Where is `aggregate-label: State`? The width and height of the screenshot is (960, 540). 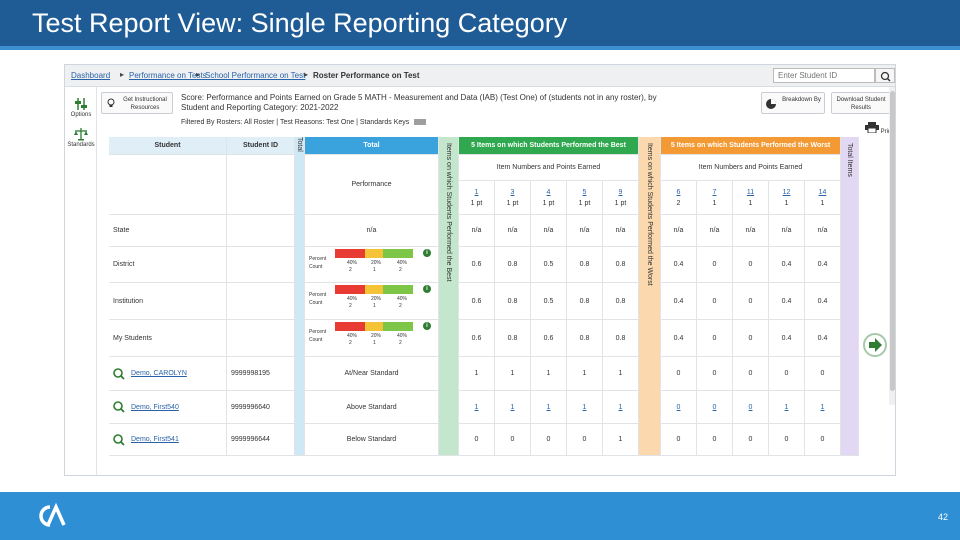 aggregate-label: State is located at coordinates (121, 230).